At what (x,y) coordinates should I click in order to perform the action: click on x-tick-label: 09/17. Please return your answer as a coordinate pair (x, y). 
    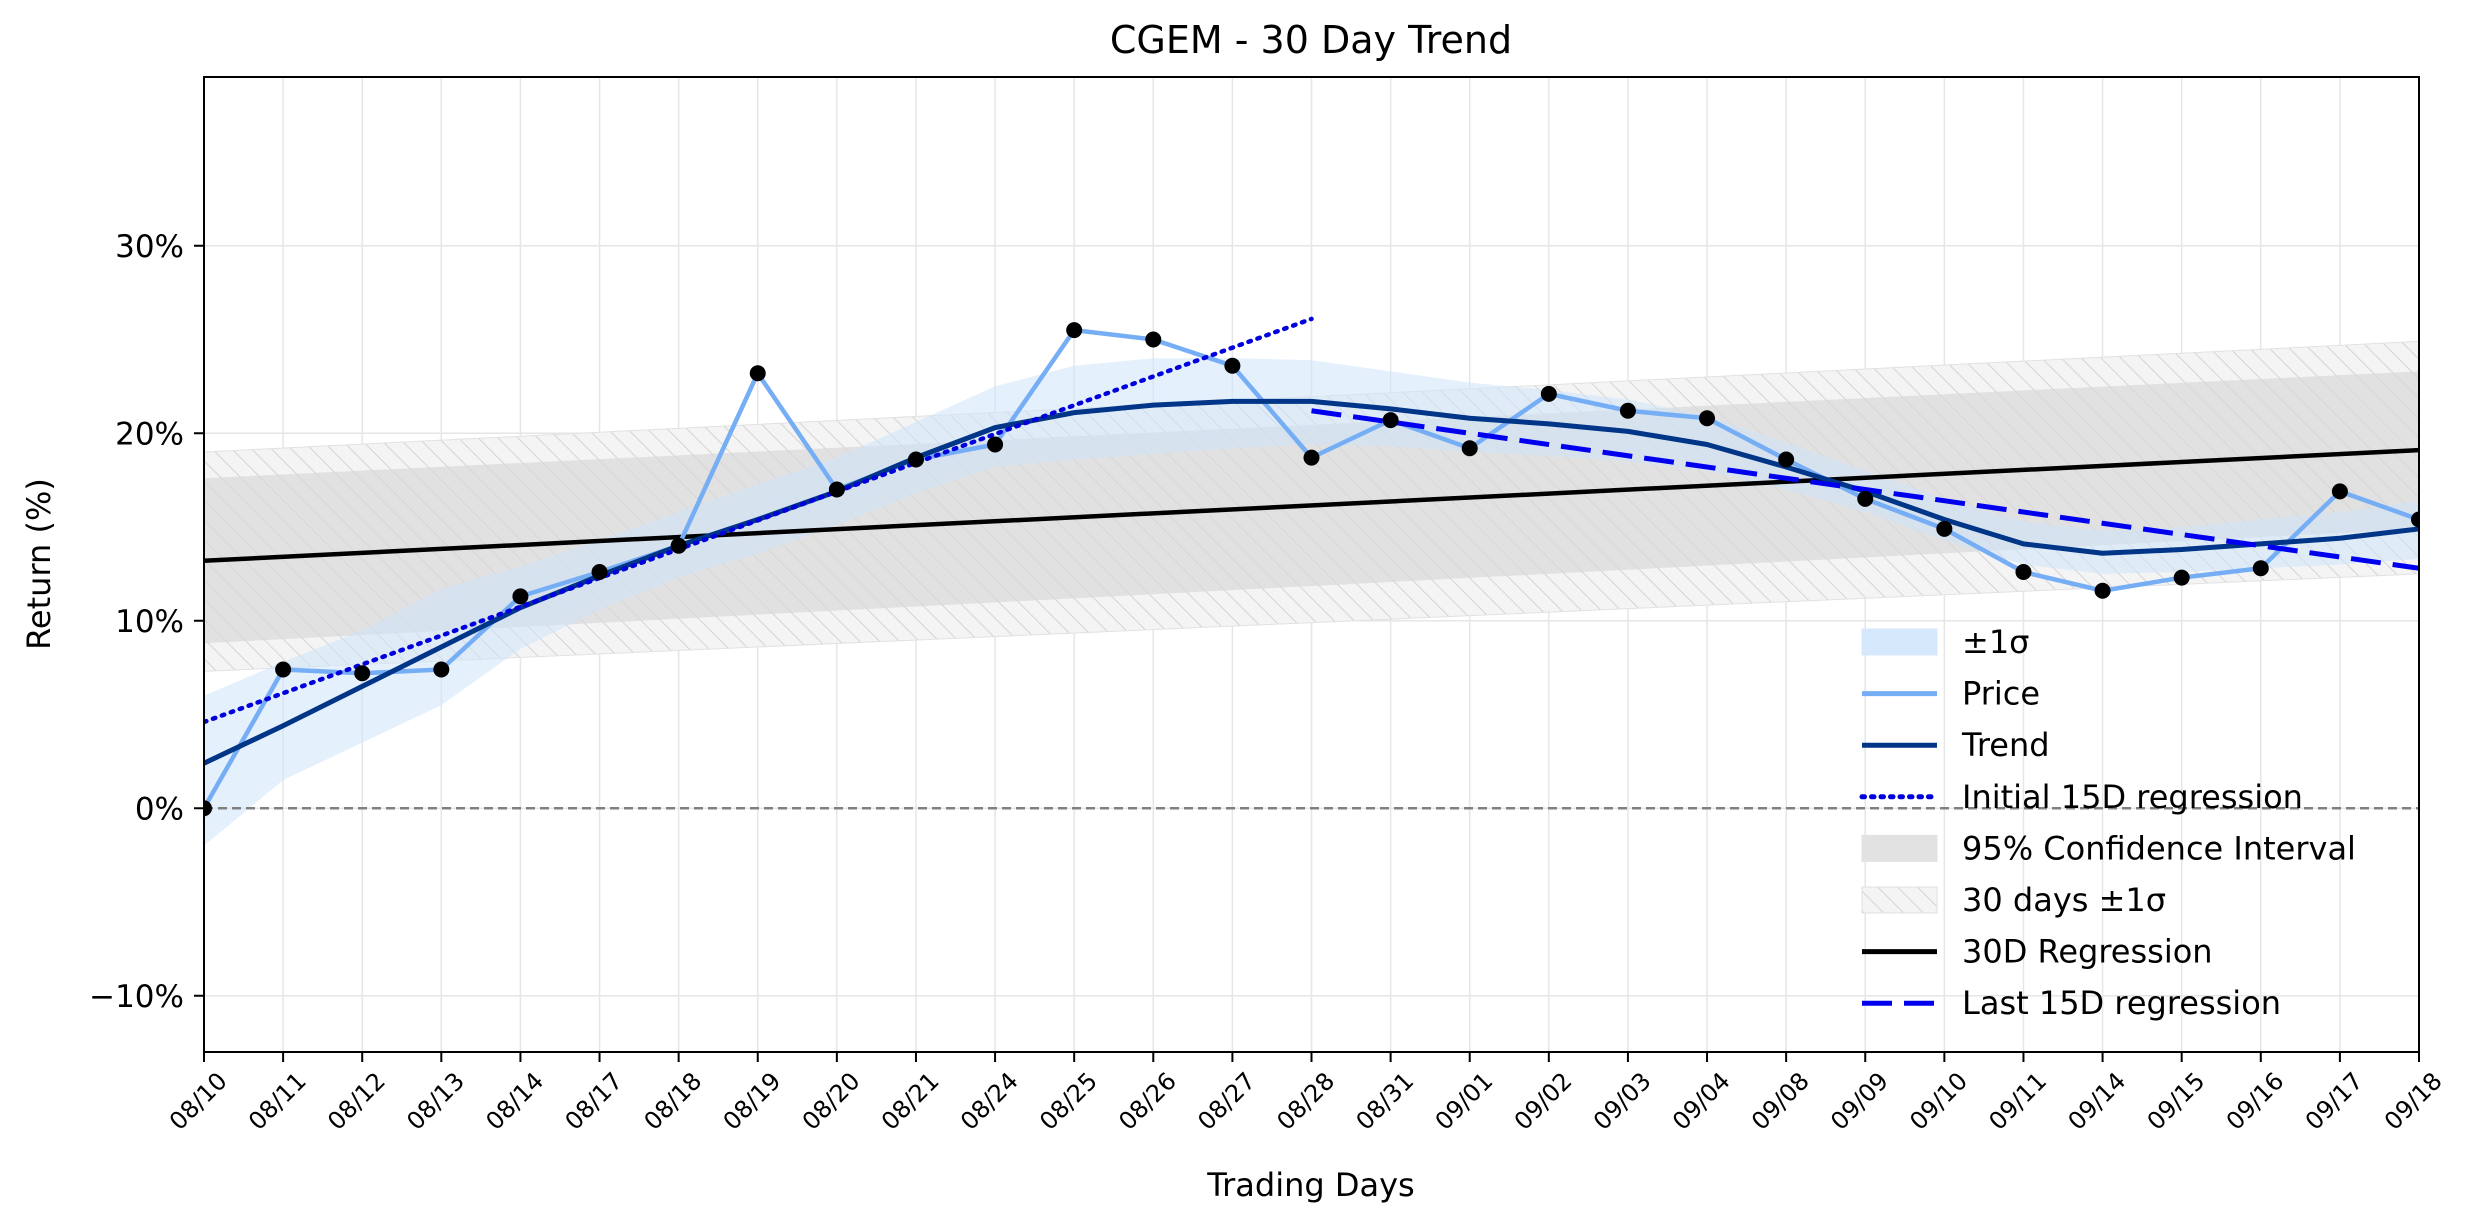
    Looking at the image, I should click on (2334, 1101).